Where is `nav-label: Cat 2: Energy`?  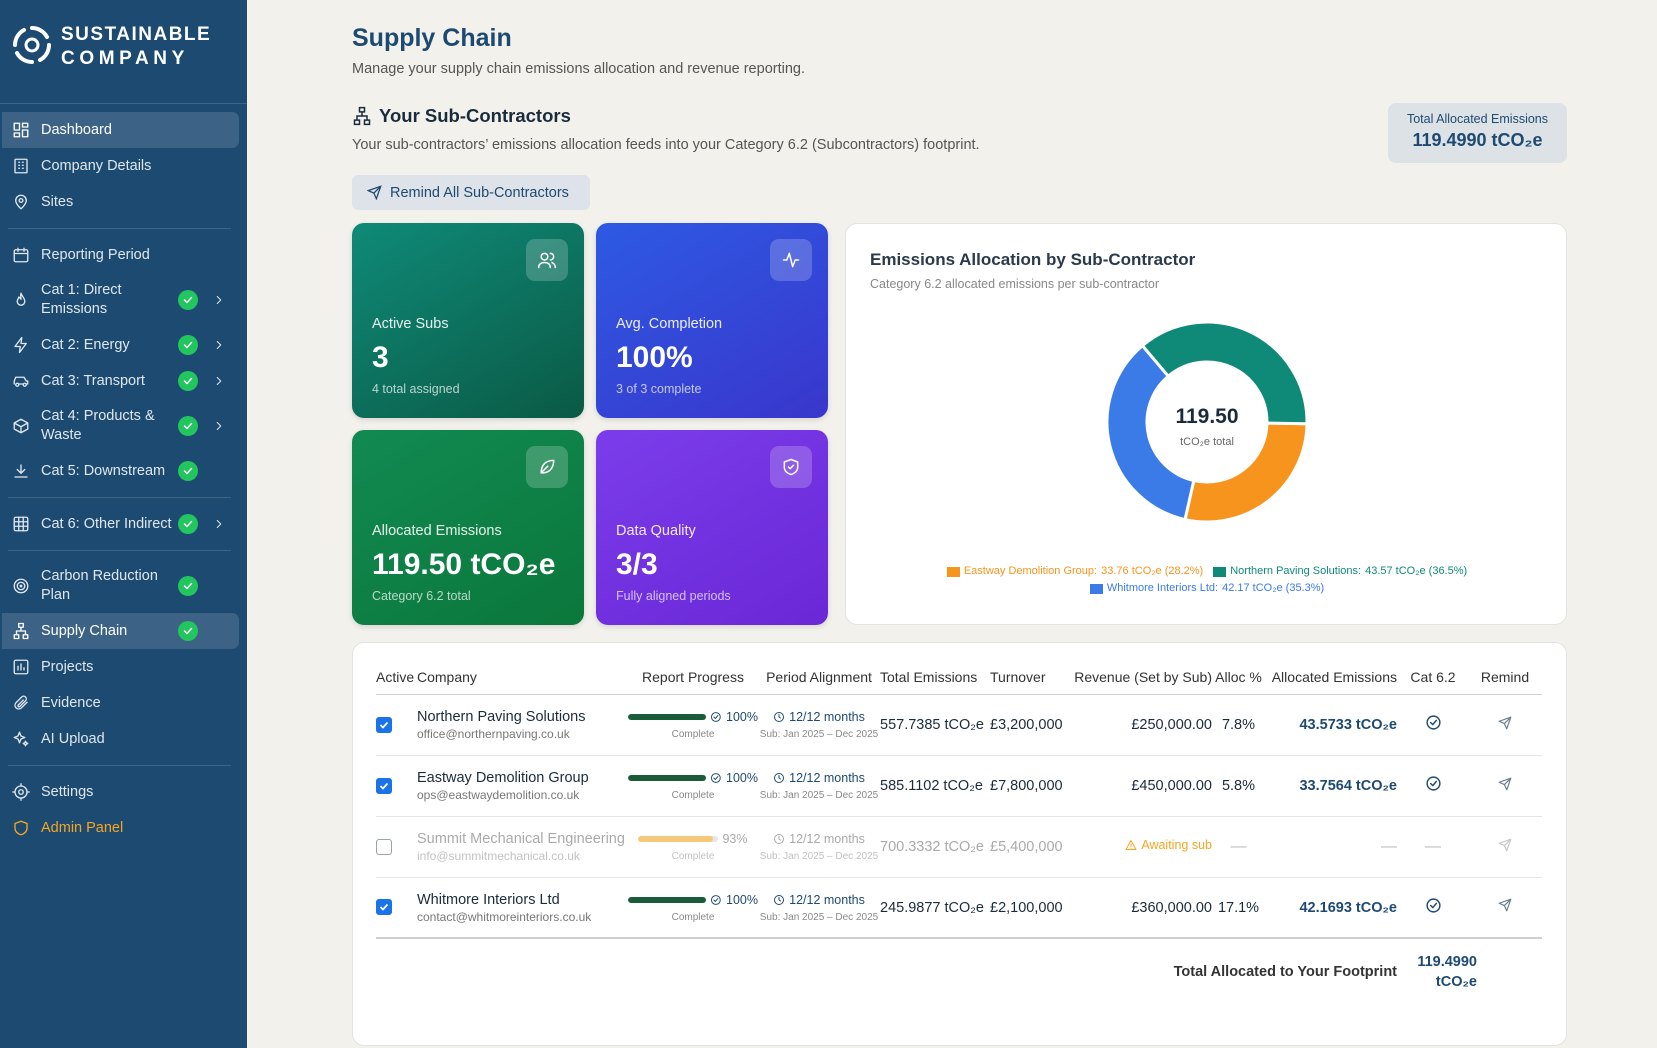
nav-label: Cat 2: Energy is located at coordinates (85, 344).